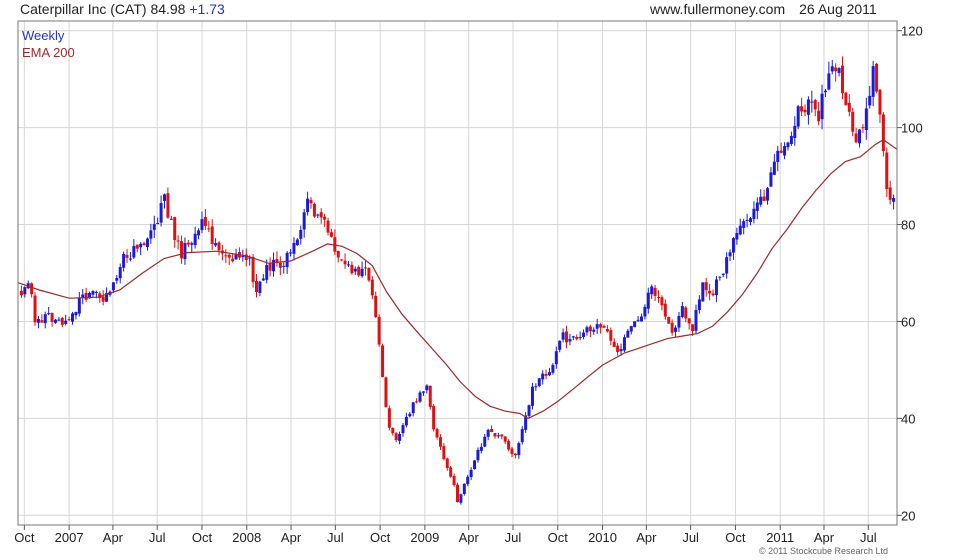  What do you see at coordinates (424, 537) in the screenshot?
I see `x-tick-label: 2009` at bounding box center [424, 537].